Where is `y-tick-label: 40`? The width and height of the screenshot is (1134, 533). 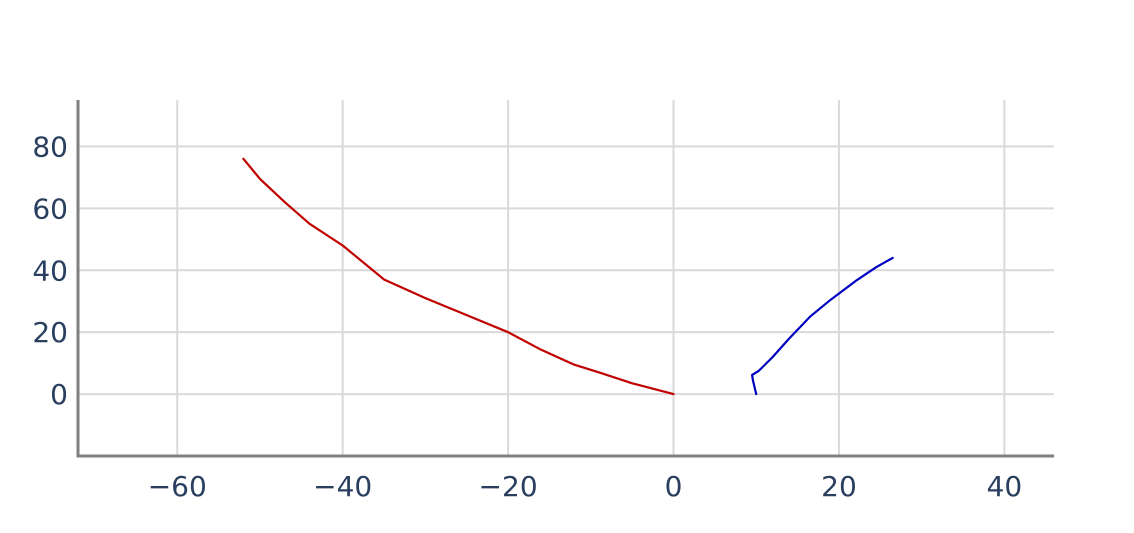 y-tick-label: 40 is located at coordinates (50, 270).